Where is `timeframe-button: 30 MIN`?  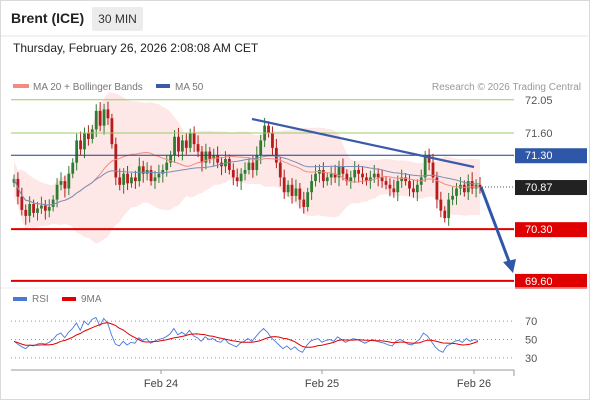
timeframe-button: 30 MIN is located at coordinates (117, 19).